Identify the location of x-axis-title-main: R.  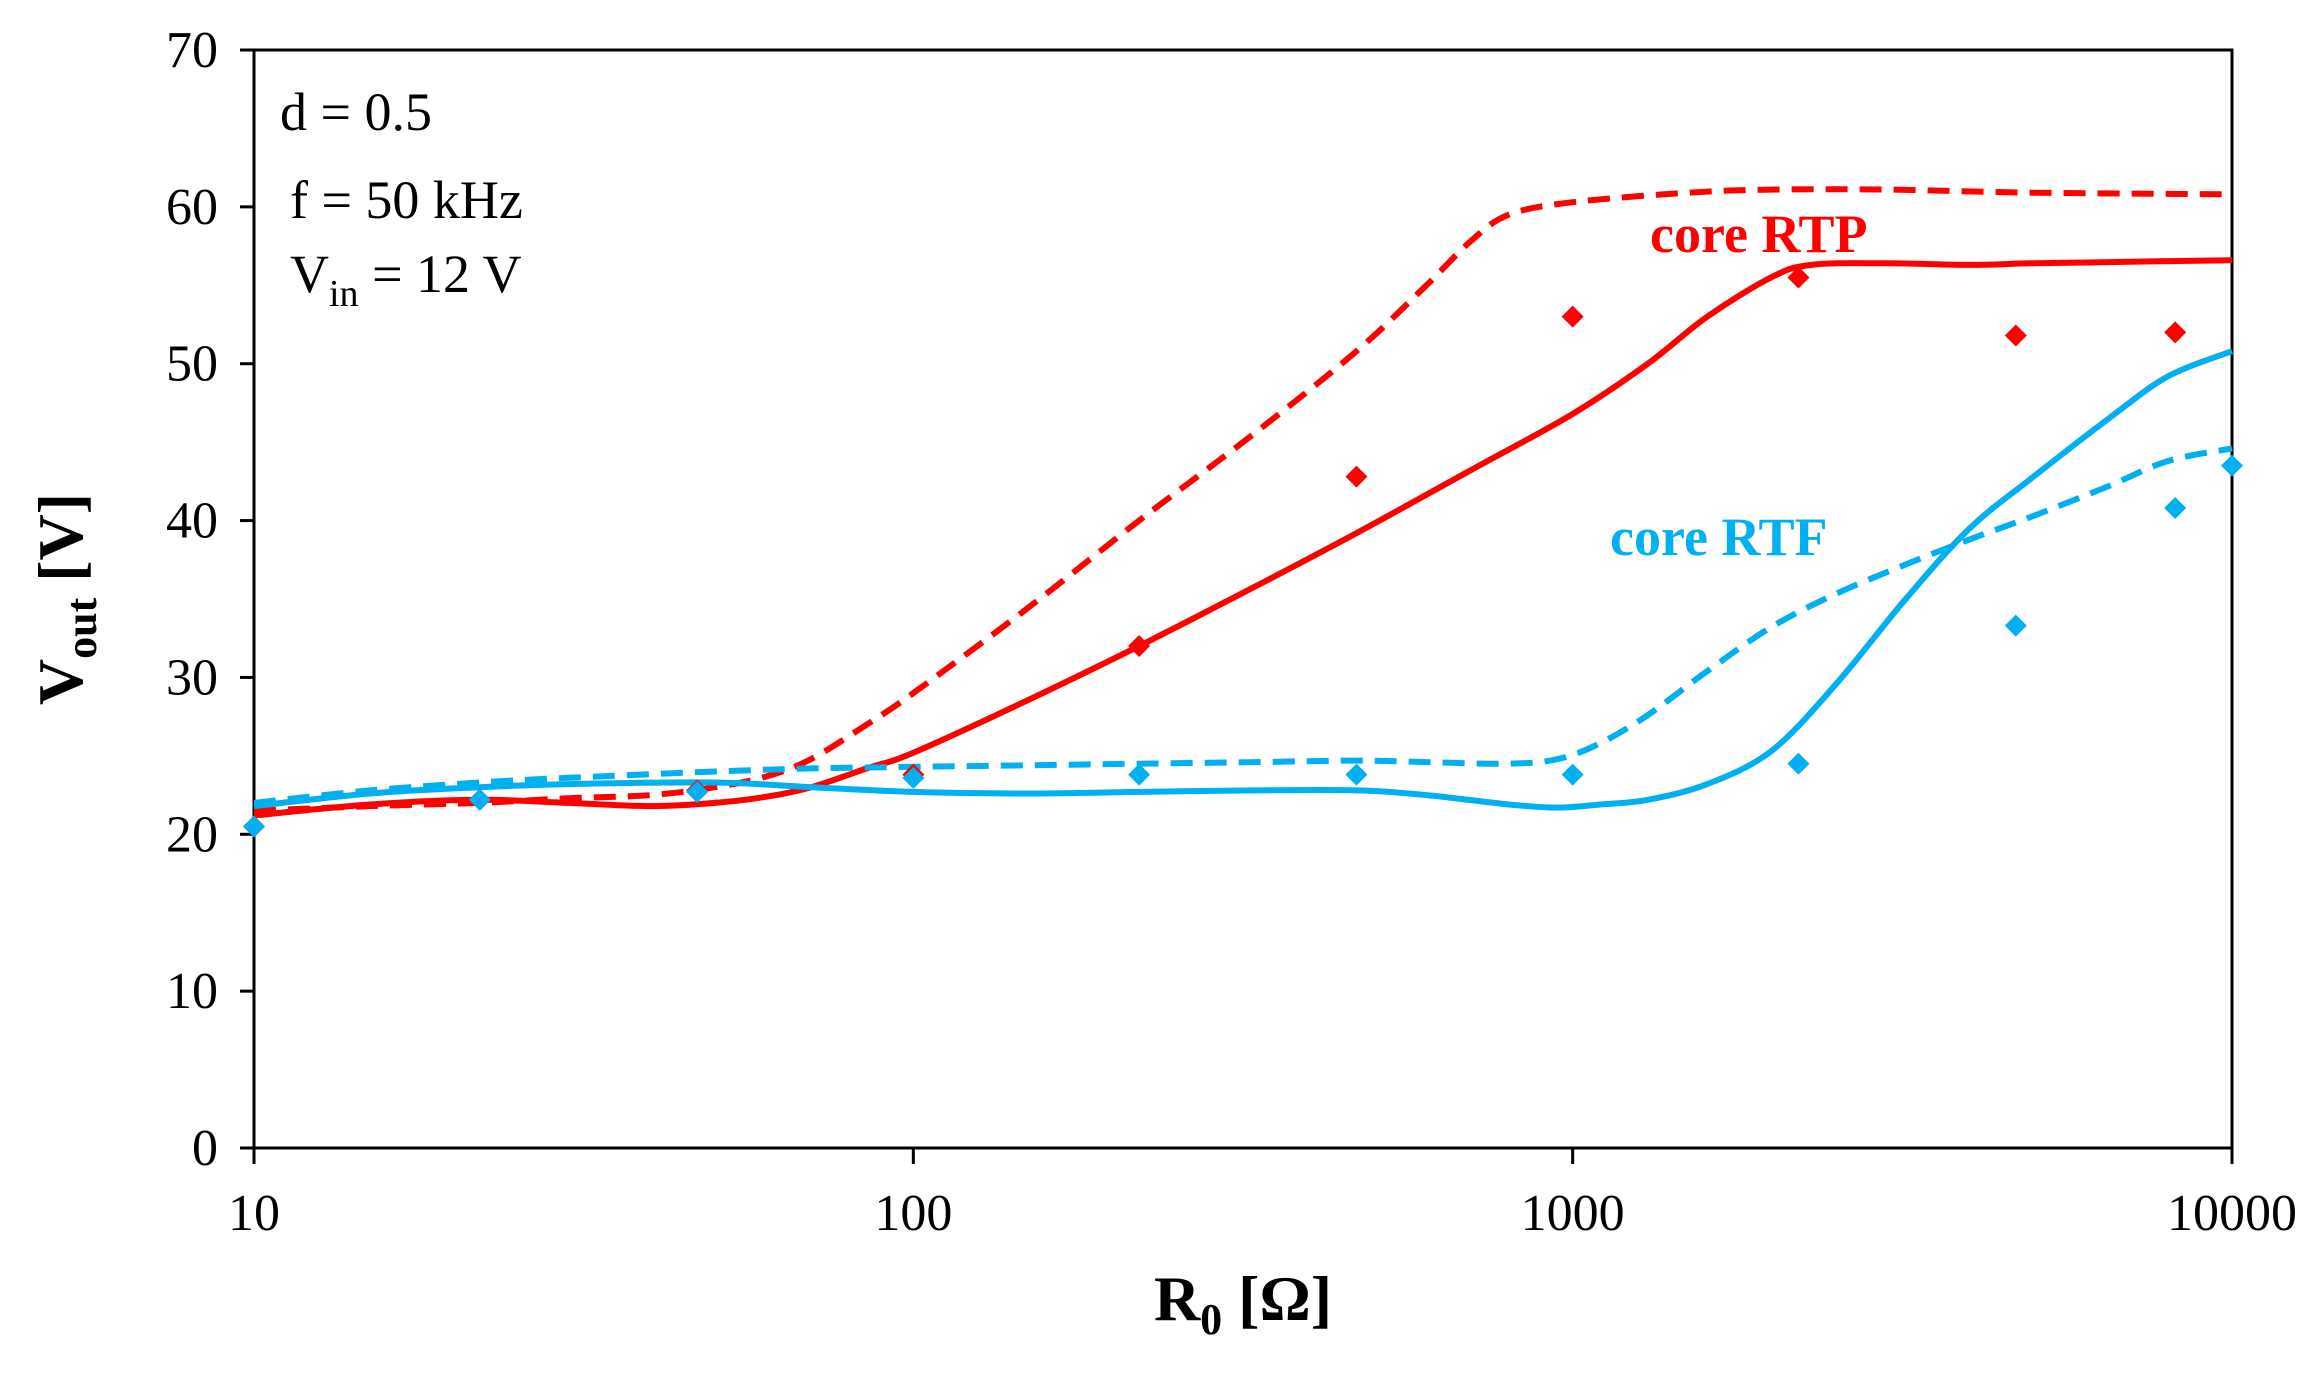
(1177, 1298).